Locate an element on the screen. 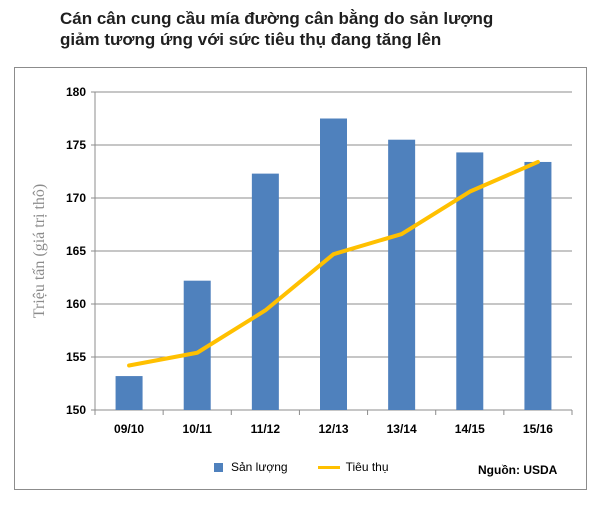 The width and height of the screenshot is (597, 508). y-tick-label: 150 is located at coordinates (76, 410).